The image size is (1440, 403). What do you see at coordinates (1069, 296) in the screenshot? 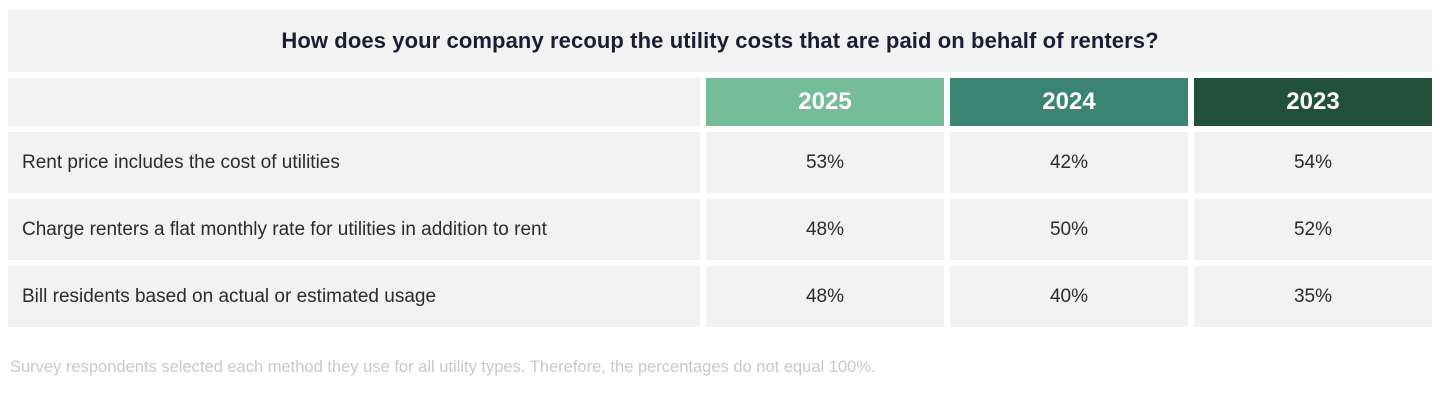
I see `value-cell: 40%` at bounding box center [1069, 296].